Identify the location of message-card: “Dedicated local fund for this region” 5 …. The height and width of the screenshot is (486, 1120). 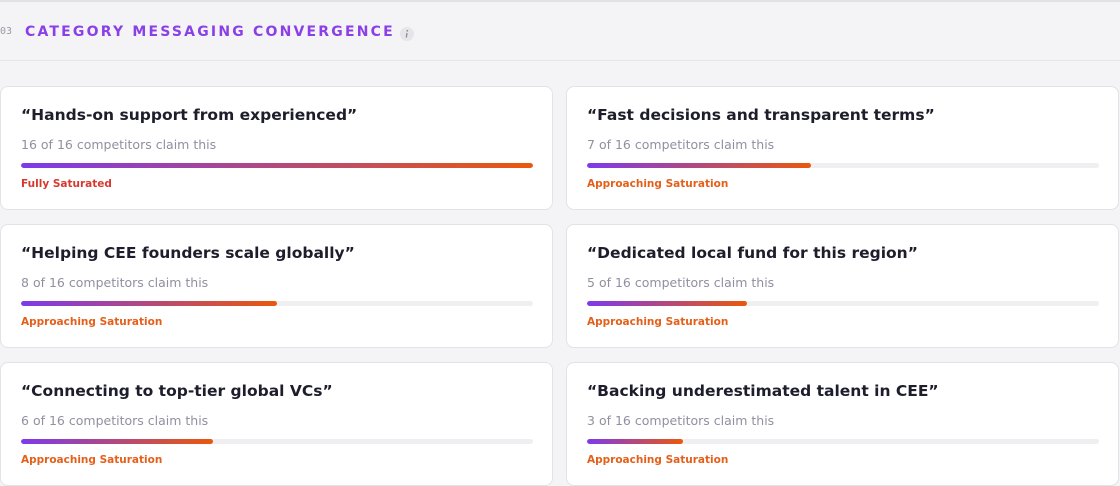
(842, 286).